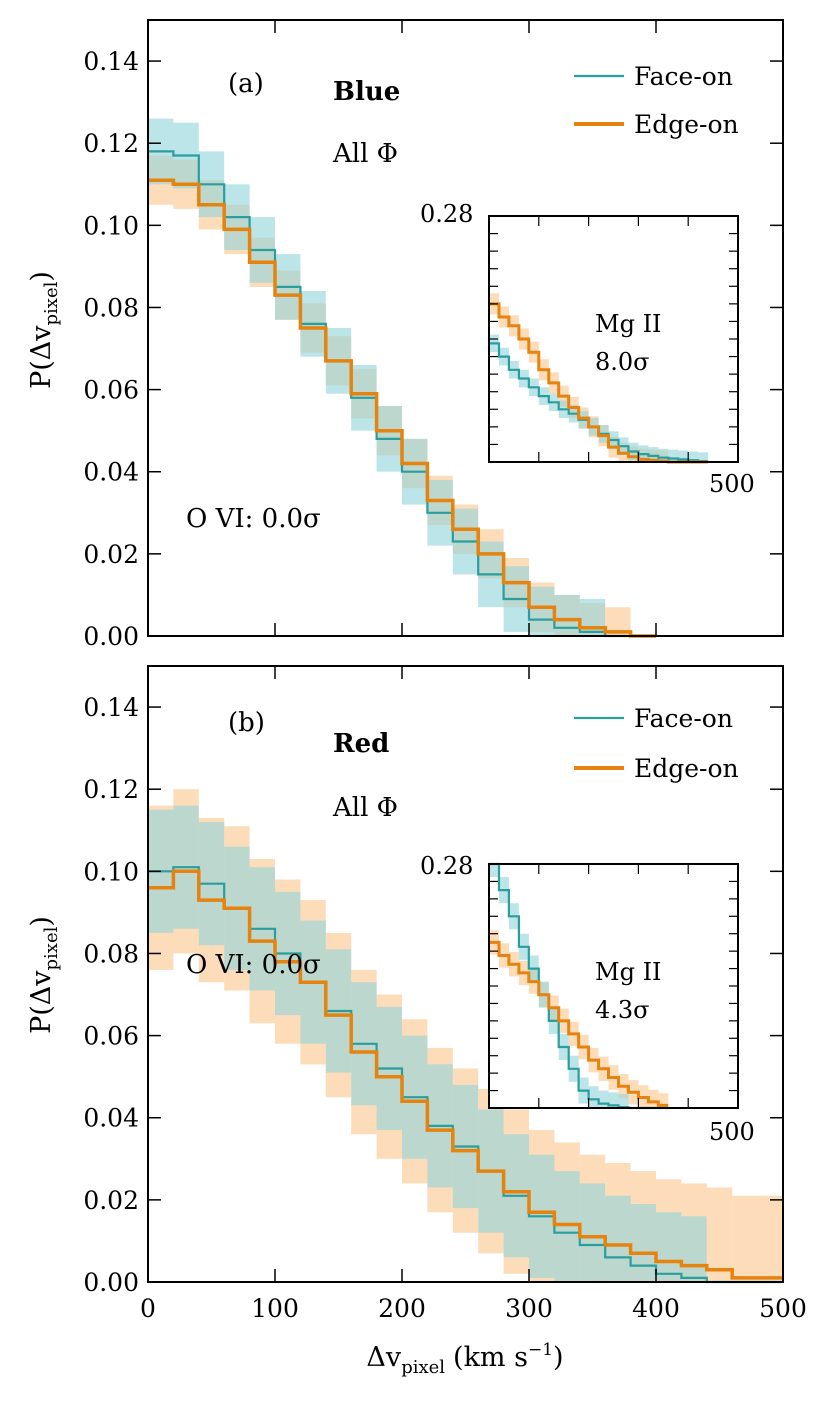 Image resolution: width=831 pixels, height=1401 pixels. I want to click on panel-a-color-group: Blue, so click(366, 92).